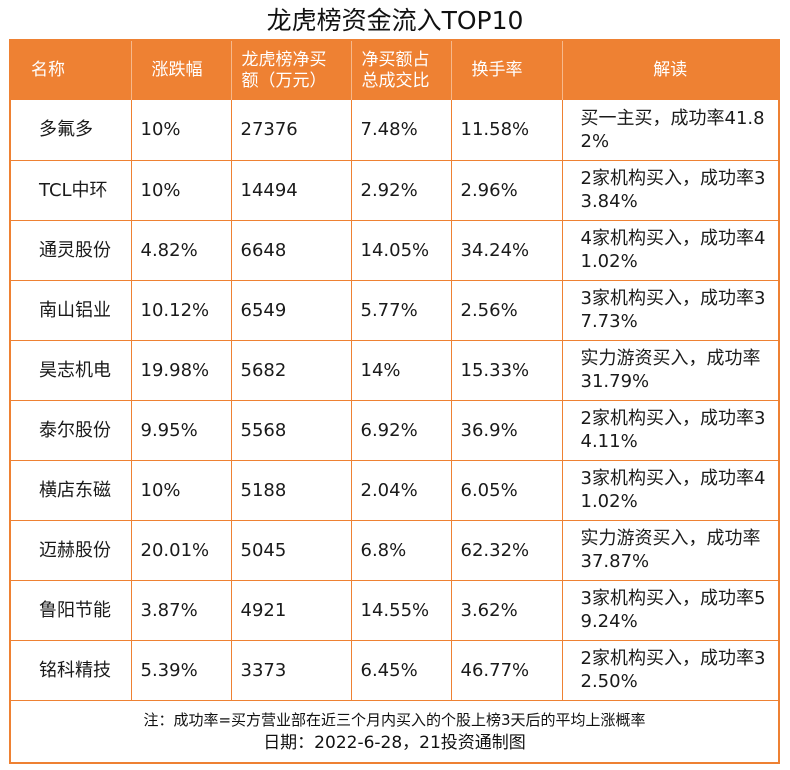 Image resolution: width=790 pixels, height=770 pixels. Describe the element at coordinates (670, 250) in the screenshot. I see `cell-comment: 4家机构买入，成功率41.02%` at that location.